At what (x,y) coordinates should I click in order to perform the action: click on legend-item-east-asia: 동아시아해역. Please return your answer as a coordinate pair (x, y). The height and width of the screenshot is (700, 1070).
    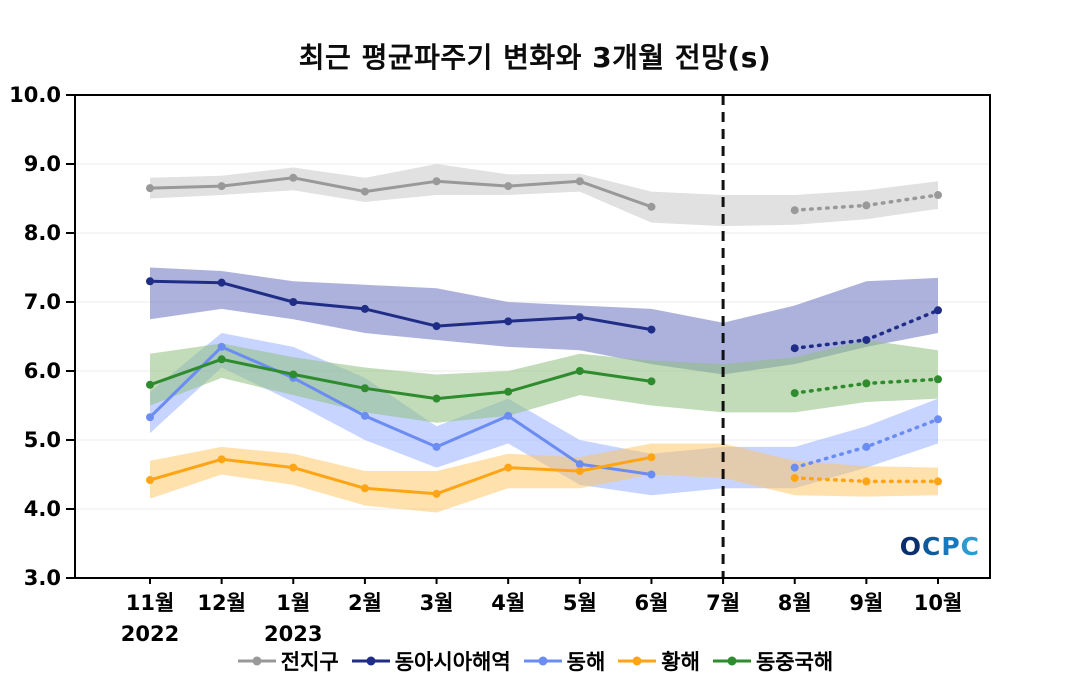
    Looking at the image, I should click on (431, 661).